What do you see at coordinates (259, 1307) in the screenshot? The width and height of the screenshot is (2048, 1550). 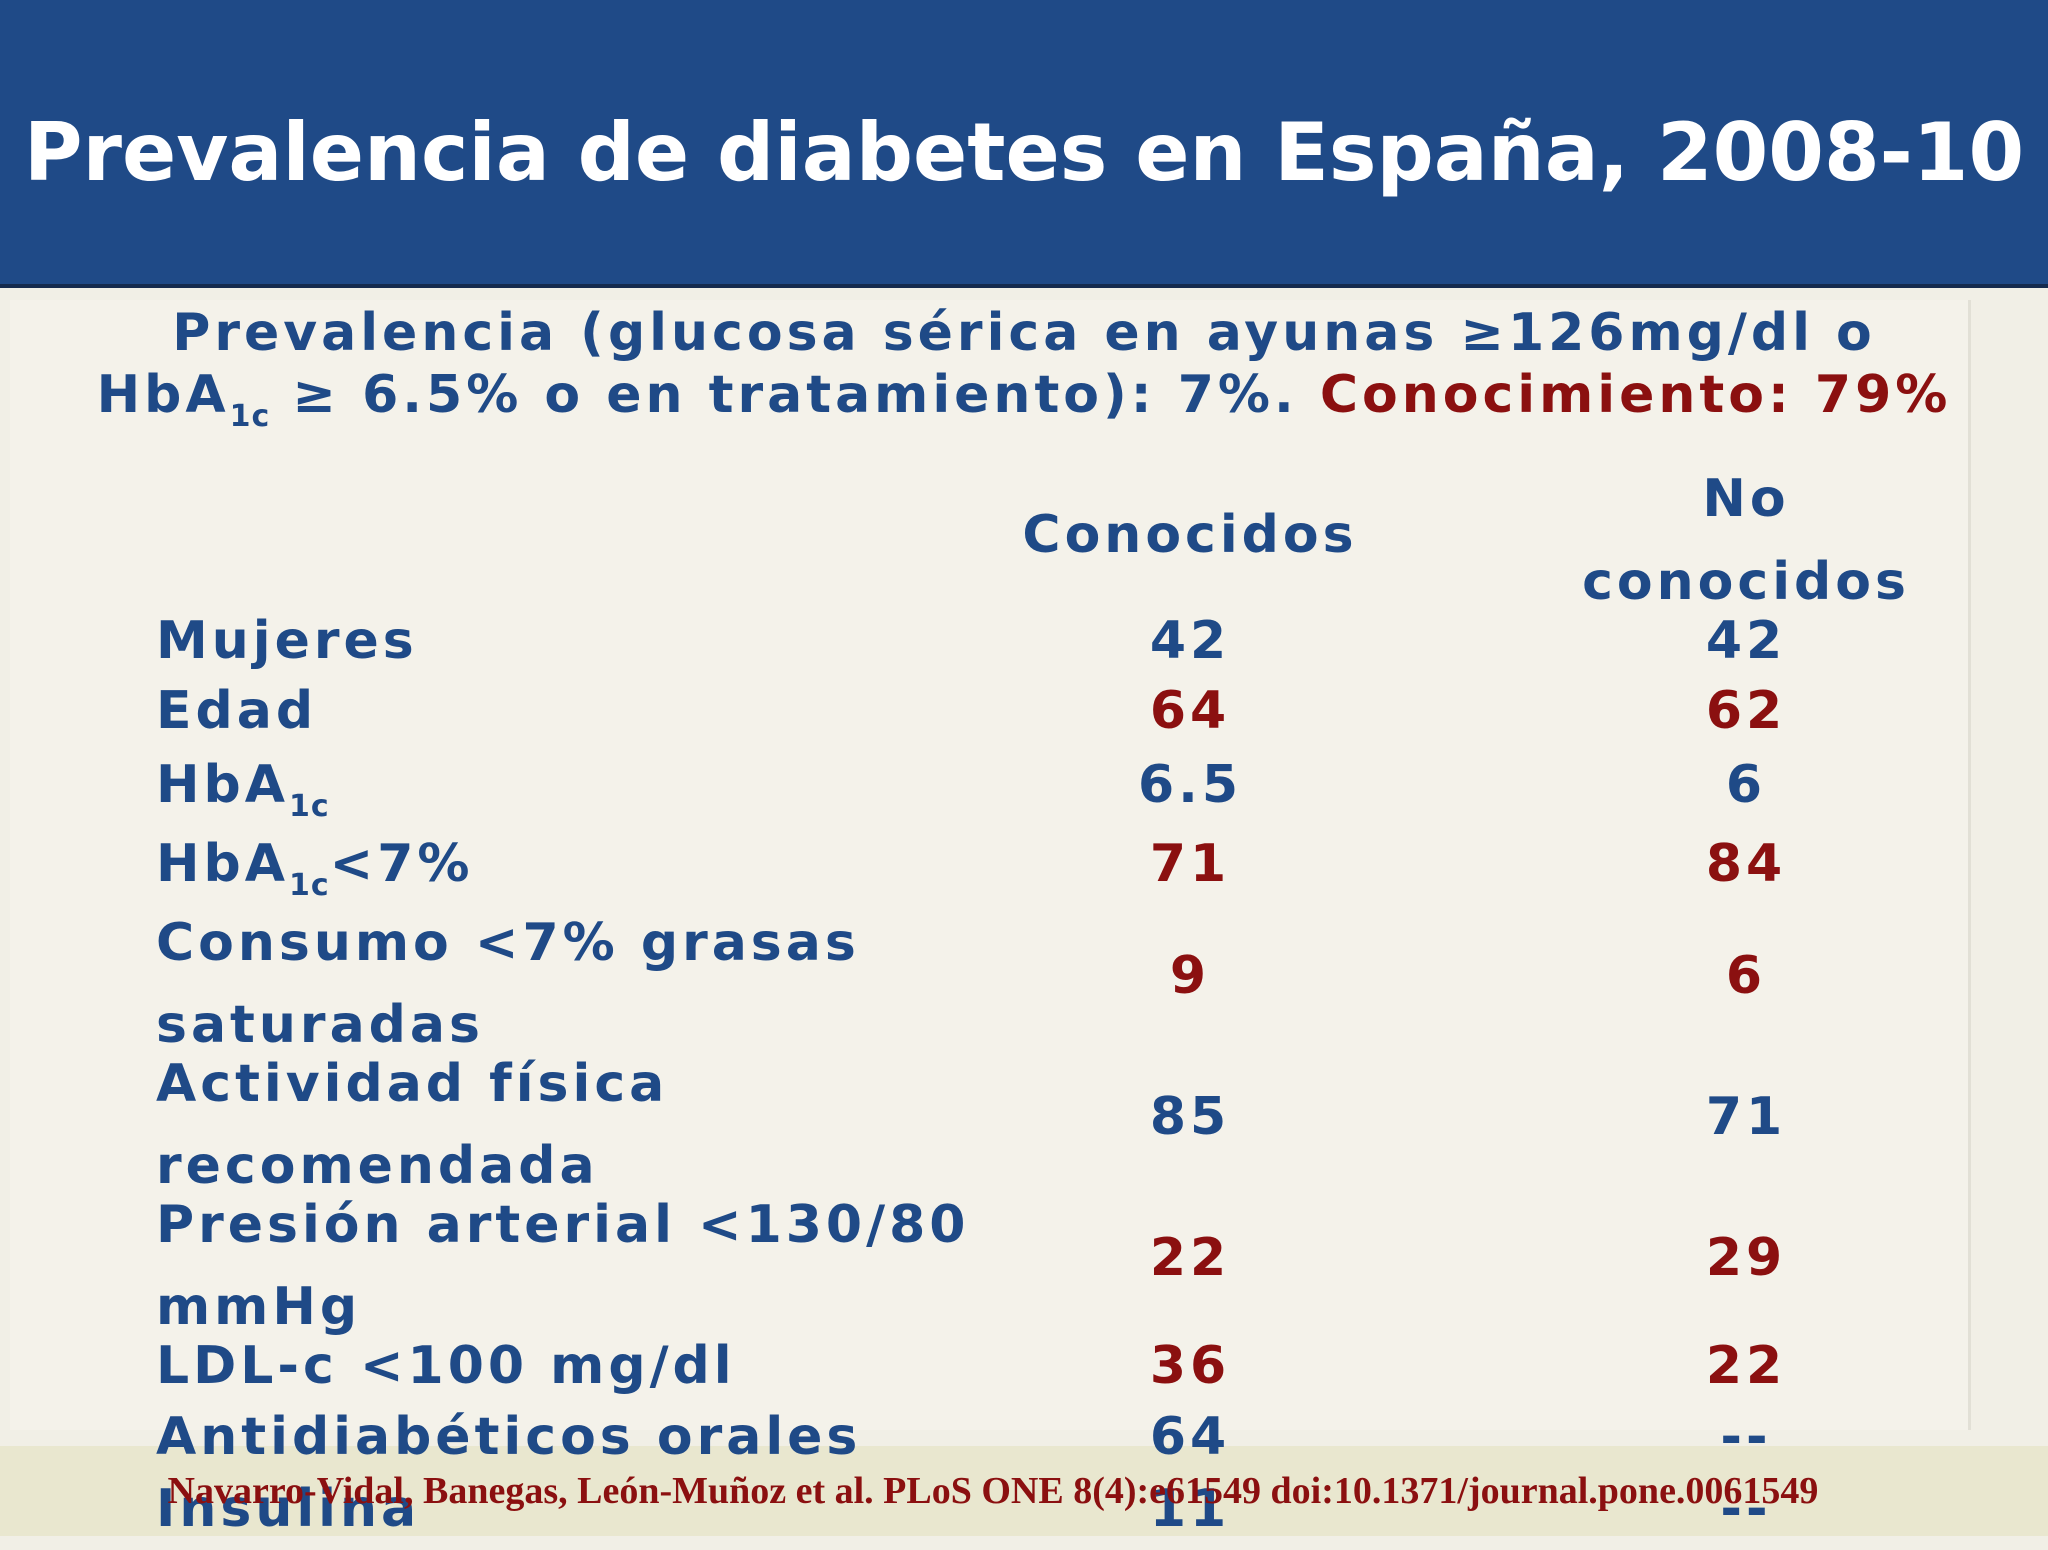 I see `row-label-presion-line2: mmHg` at bounding box center [259, 1307].